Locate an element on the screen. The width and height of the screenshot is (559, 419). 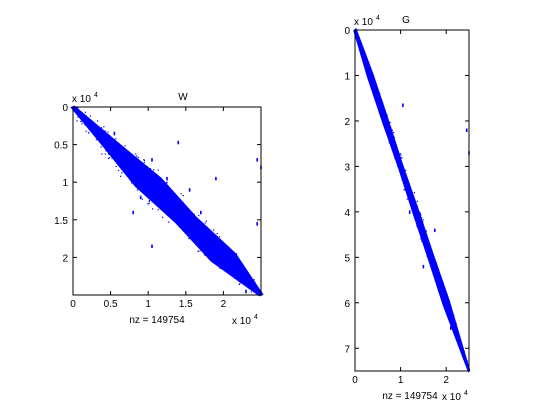
y-tick-label: 1.5 is located at coordinates (61, 221).